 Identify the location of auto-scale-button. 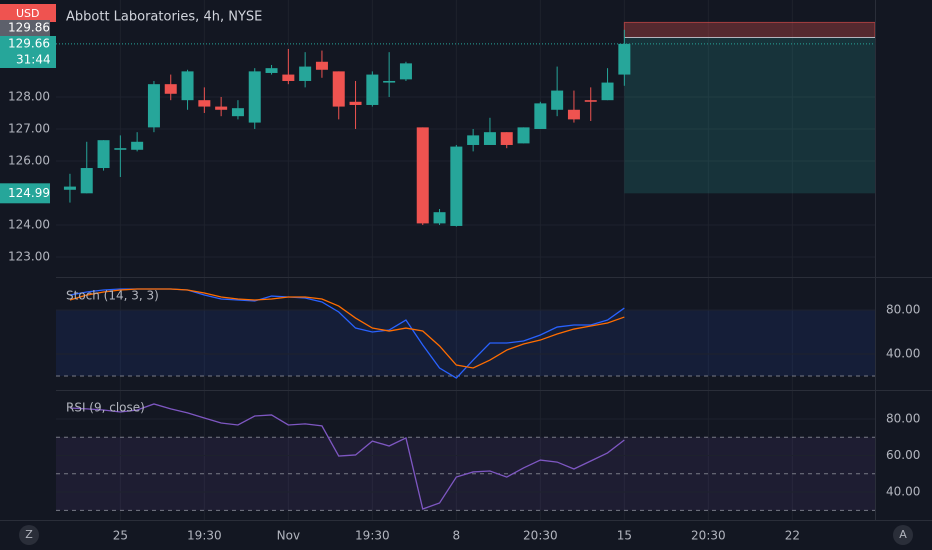
(903, 535).